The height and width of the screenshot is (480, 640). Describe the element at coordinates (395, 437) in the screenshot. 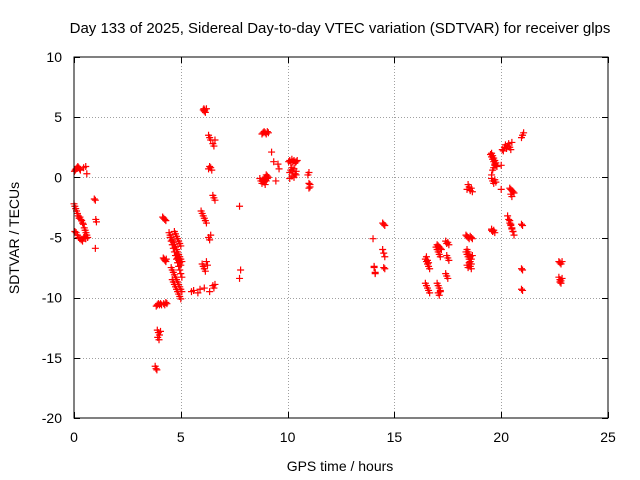

I see `x-tick-label: 15` at that location.